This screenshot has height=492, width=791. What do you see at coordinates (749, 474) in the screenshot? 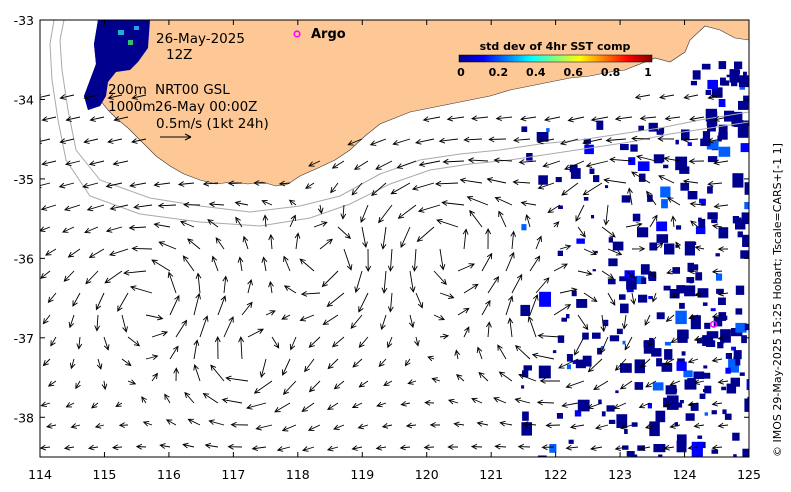
I see `x-tick-label: 125` at bounding box center [749, 474].